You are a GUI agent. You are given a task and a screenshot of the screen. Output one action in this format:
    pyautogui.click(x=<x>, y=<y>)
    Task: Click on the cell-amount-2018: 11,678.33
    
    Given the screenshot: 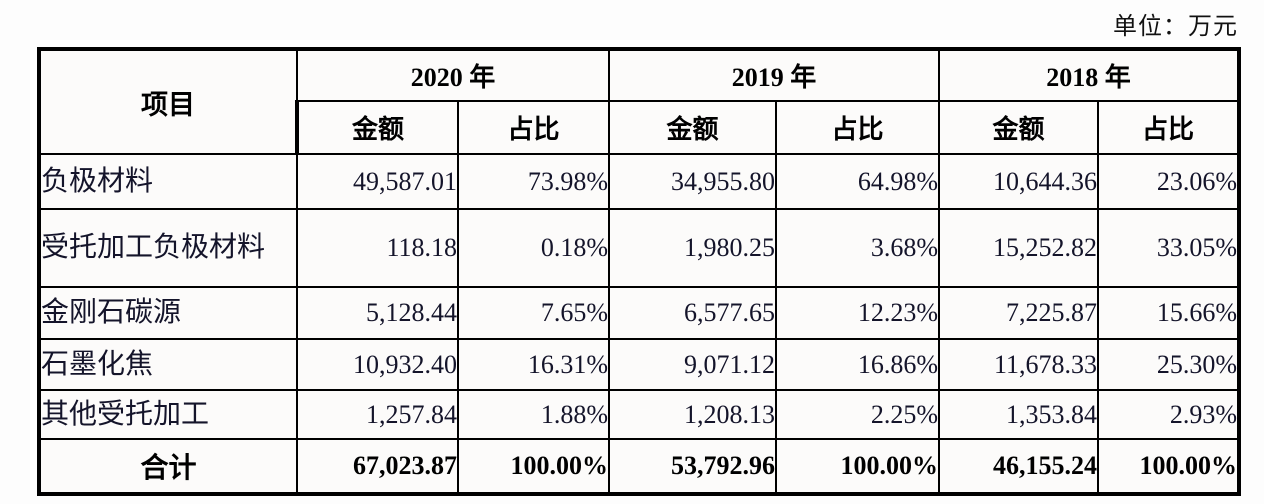 What is the action you would take?
    pyautogui.click(x=1019, y=364)
    